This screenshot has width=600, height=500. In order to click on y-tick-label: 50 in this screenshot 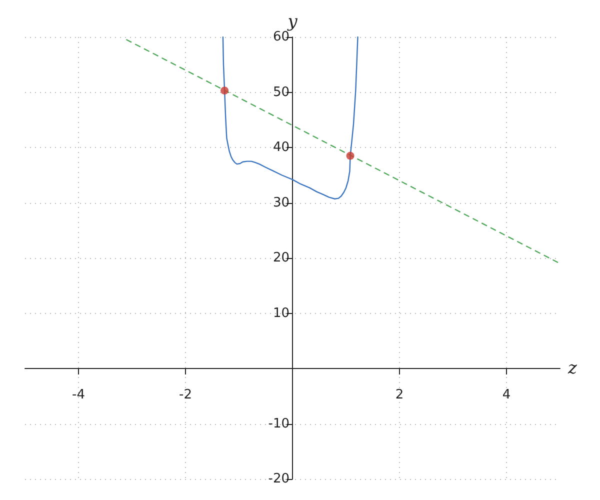, I will do `click(281, 92)`.